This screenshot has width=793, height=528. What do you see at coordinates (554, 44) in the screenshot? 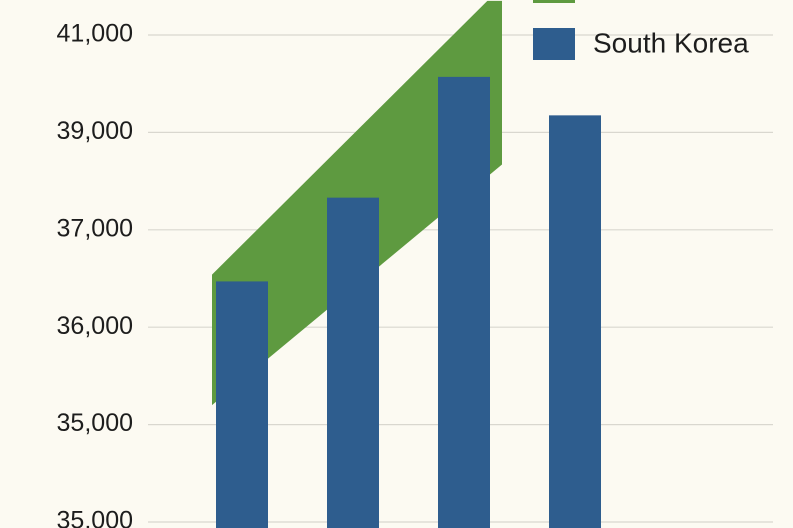
I see `legend-swatch` at bounding box center [554, 44].